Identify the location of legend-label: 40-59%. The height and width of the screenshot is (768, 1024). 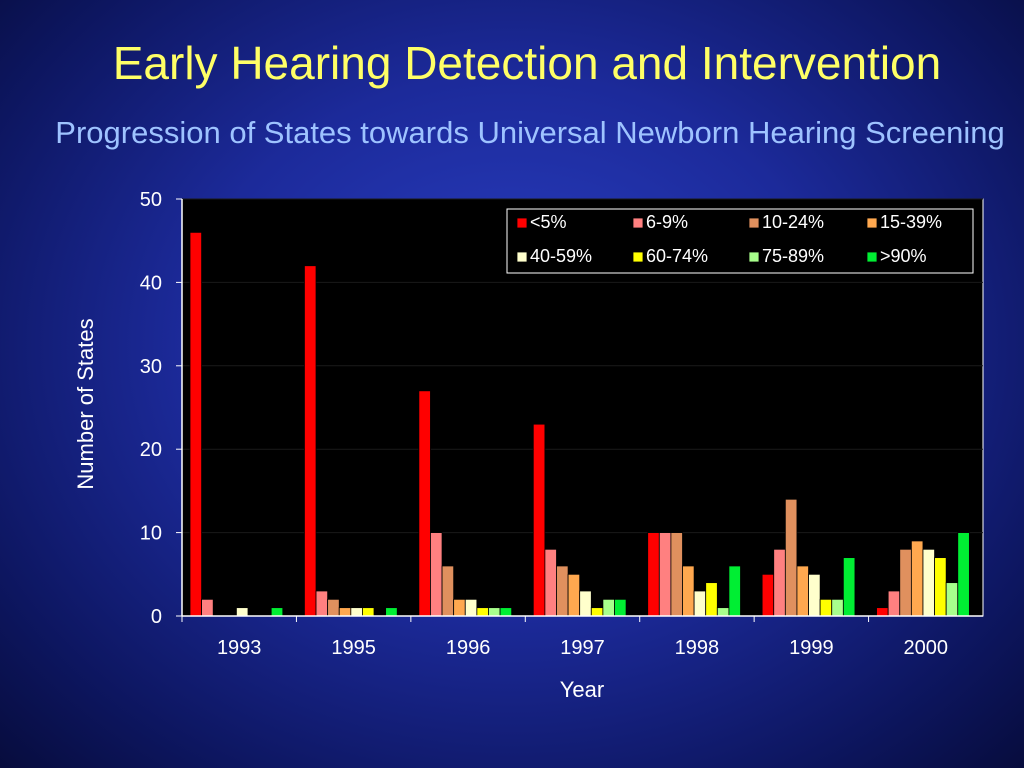
(561, 256).